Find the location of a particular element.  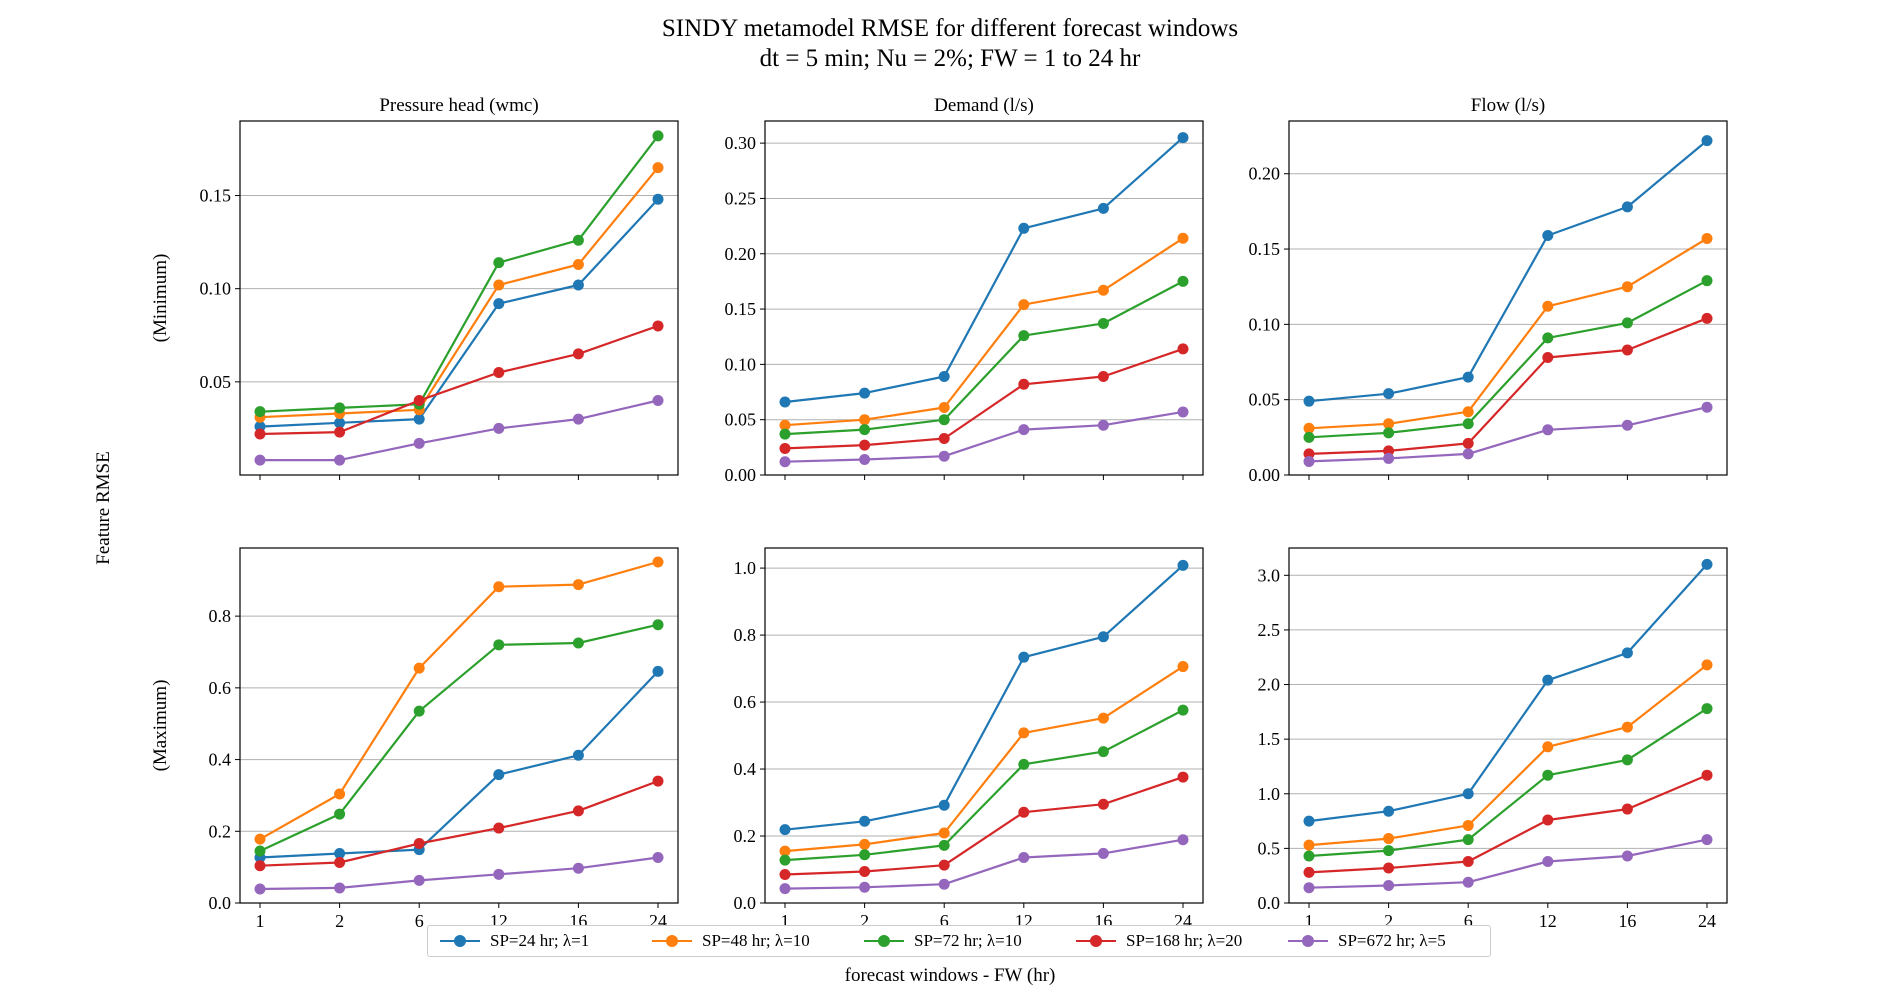

y-tick-label: 0.0 is located at coordinates (1269, 903).